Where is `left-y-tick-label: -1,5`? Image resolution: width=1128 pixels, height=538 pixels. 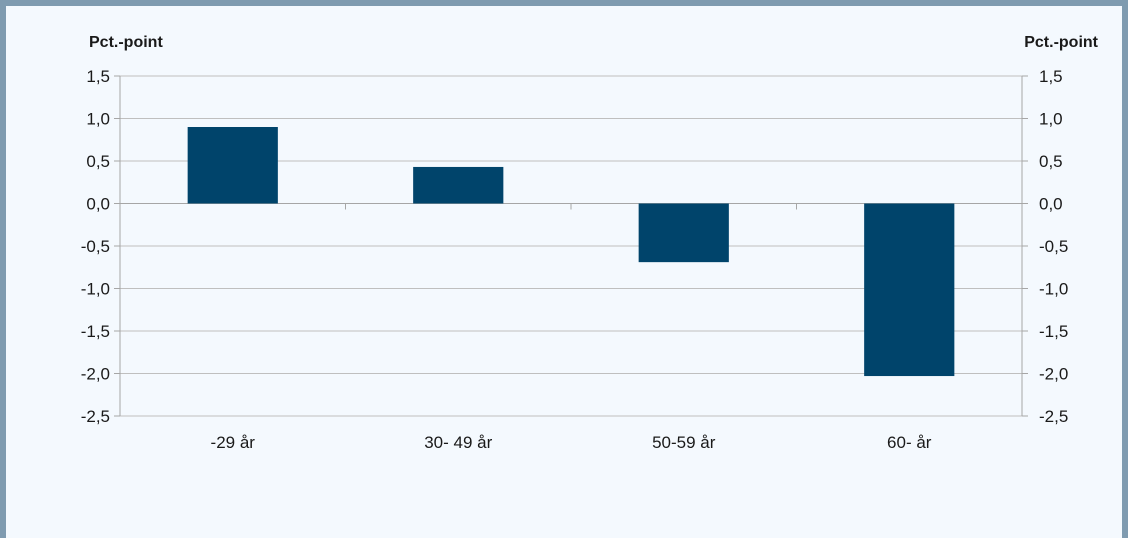
left-y-tick-label: -1,5 is located at coordinates (95, 331).